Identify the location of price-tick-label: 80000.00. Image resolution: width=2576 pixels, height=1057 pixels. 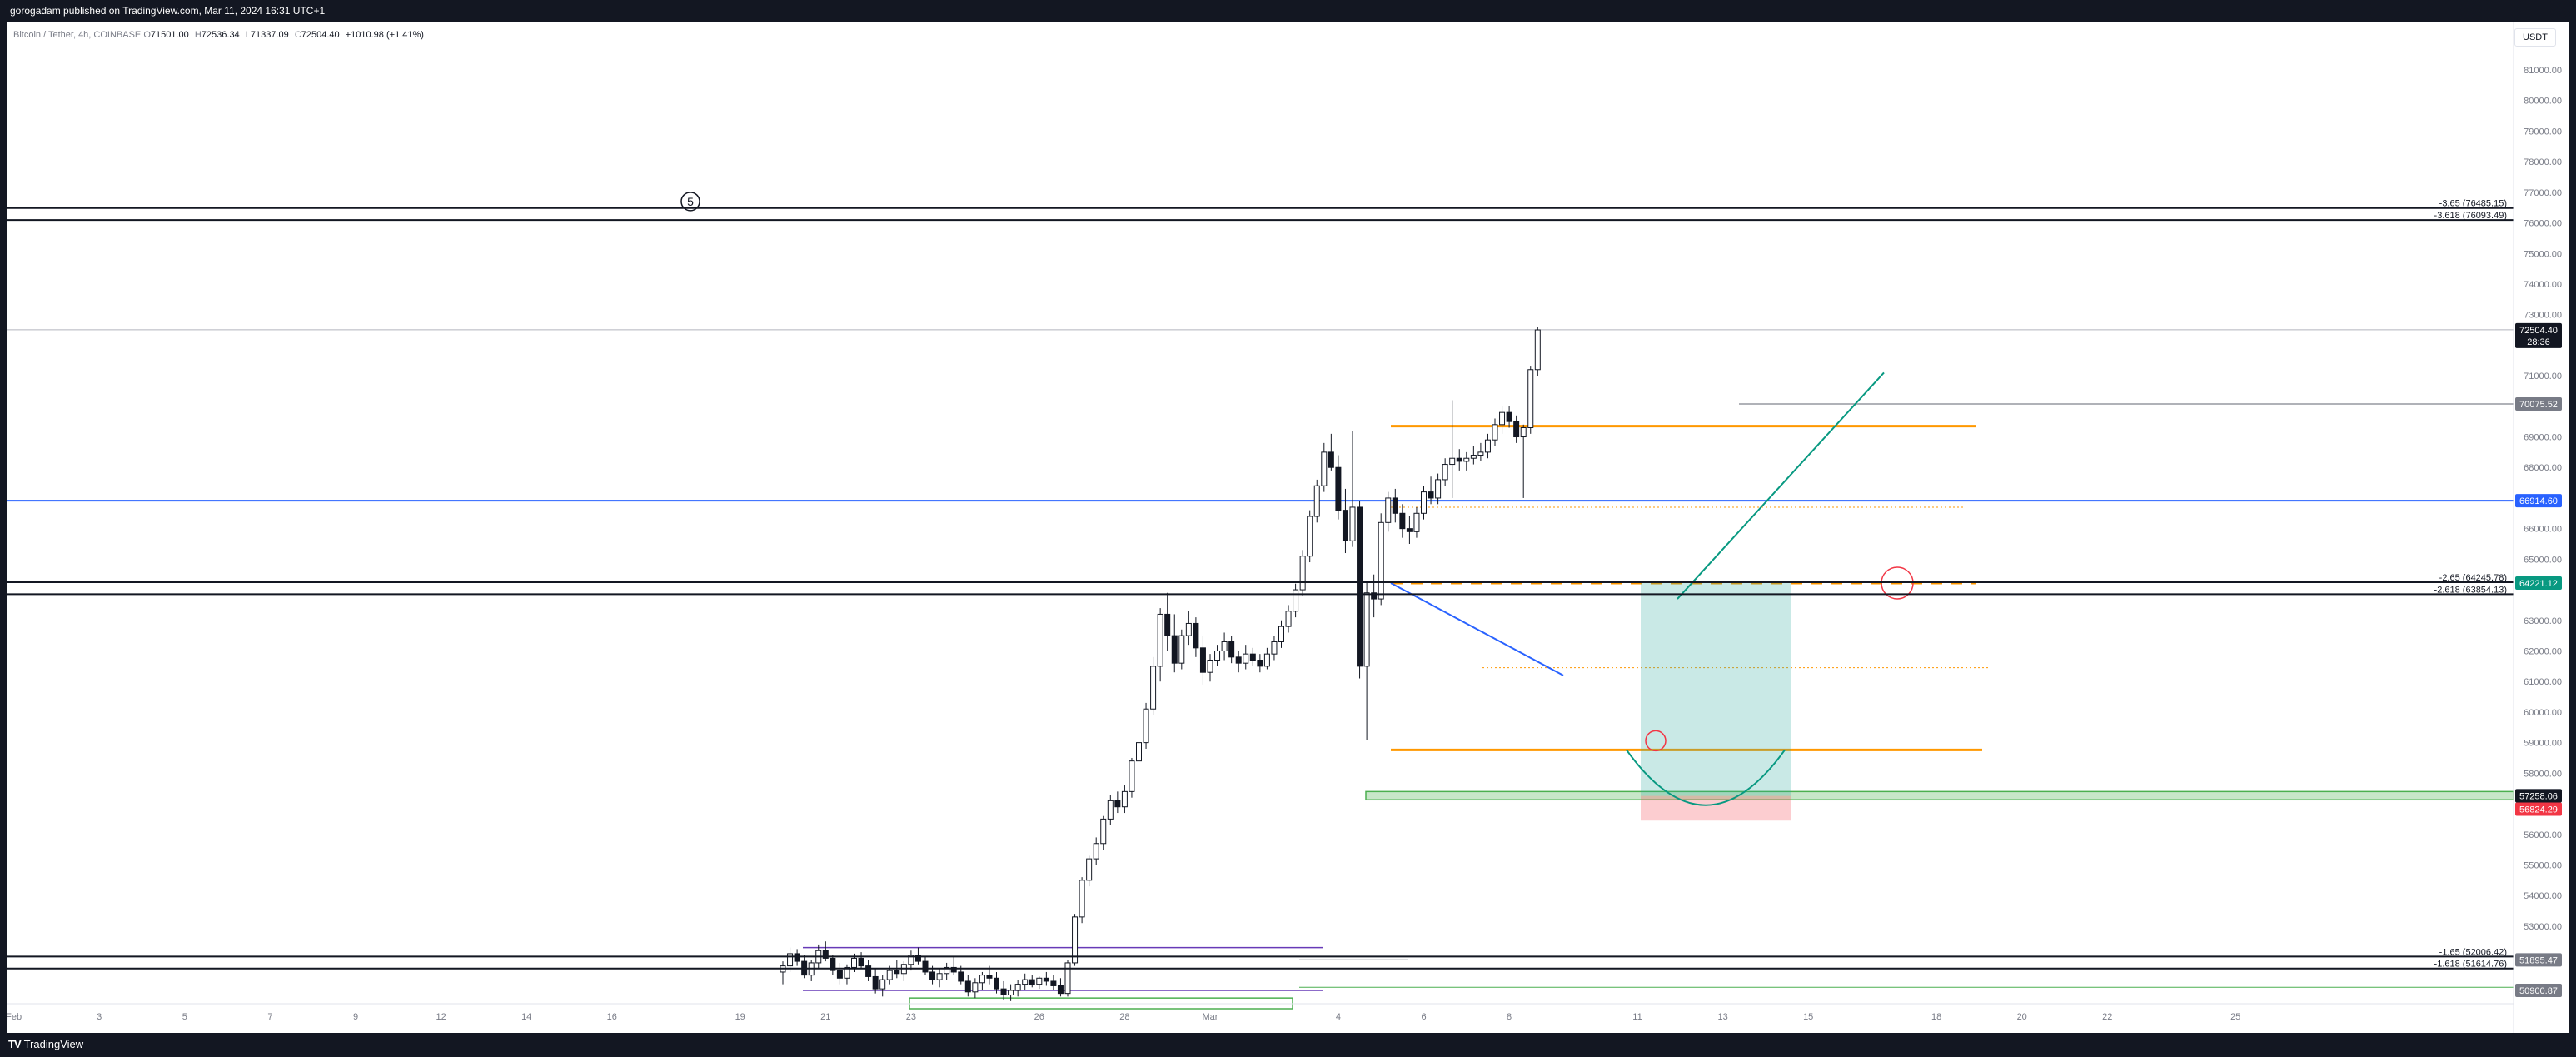
(2543, 102).